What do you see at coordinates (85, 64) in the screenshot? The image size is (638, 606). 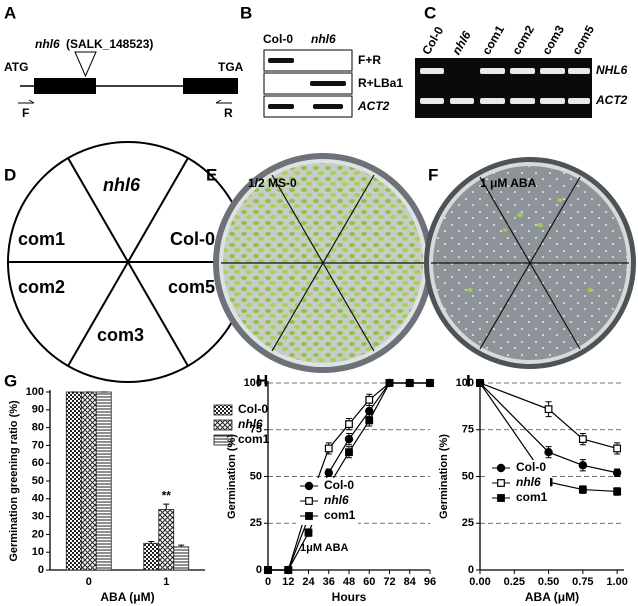 I see `tdna-triangle` at bounding box center [85, 64].